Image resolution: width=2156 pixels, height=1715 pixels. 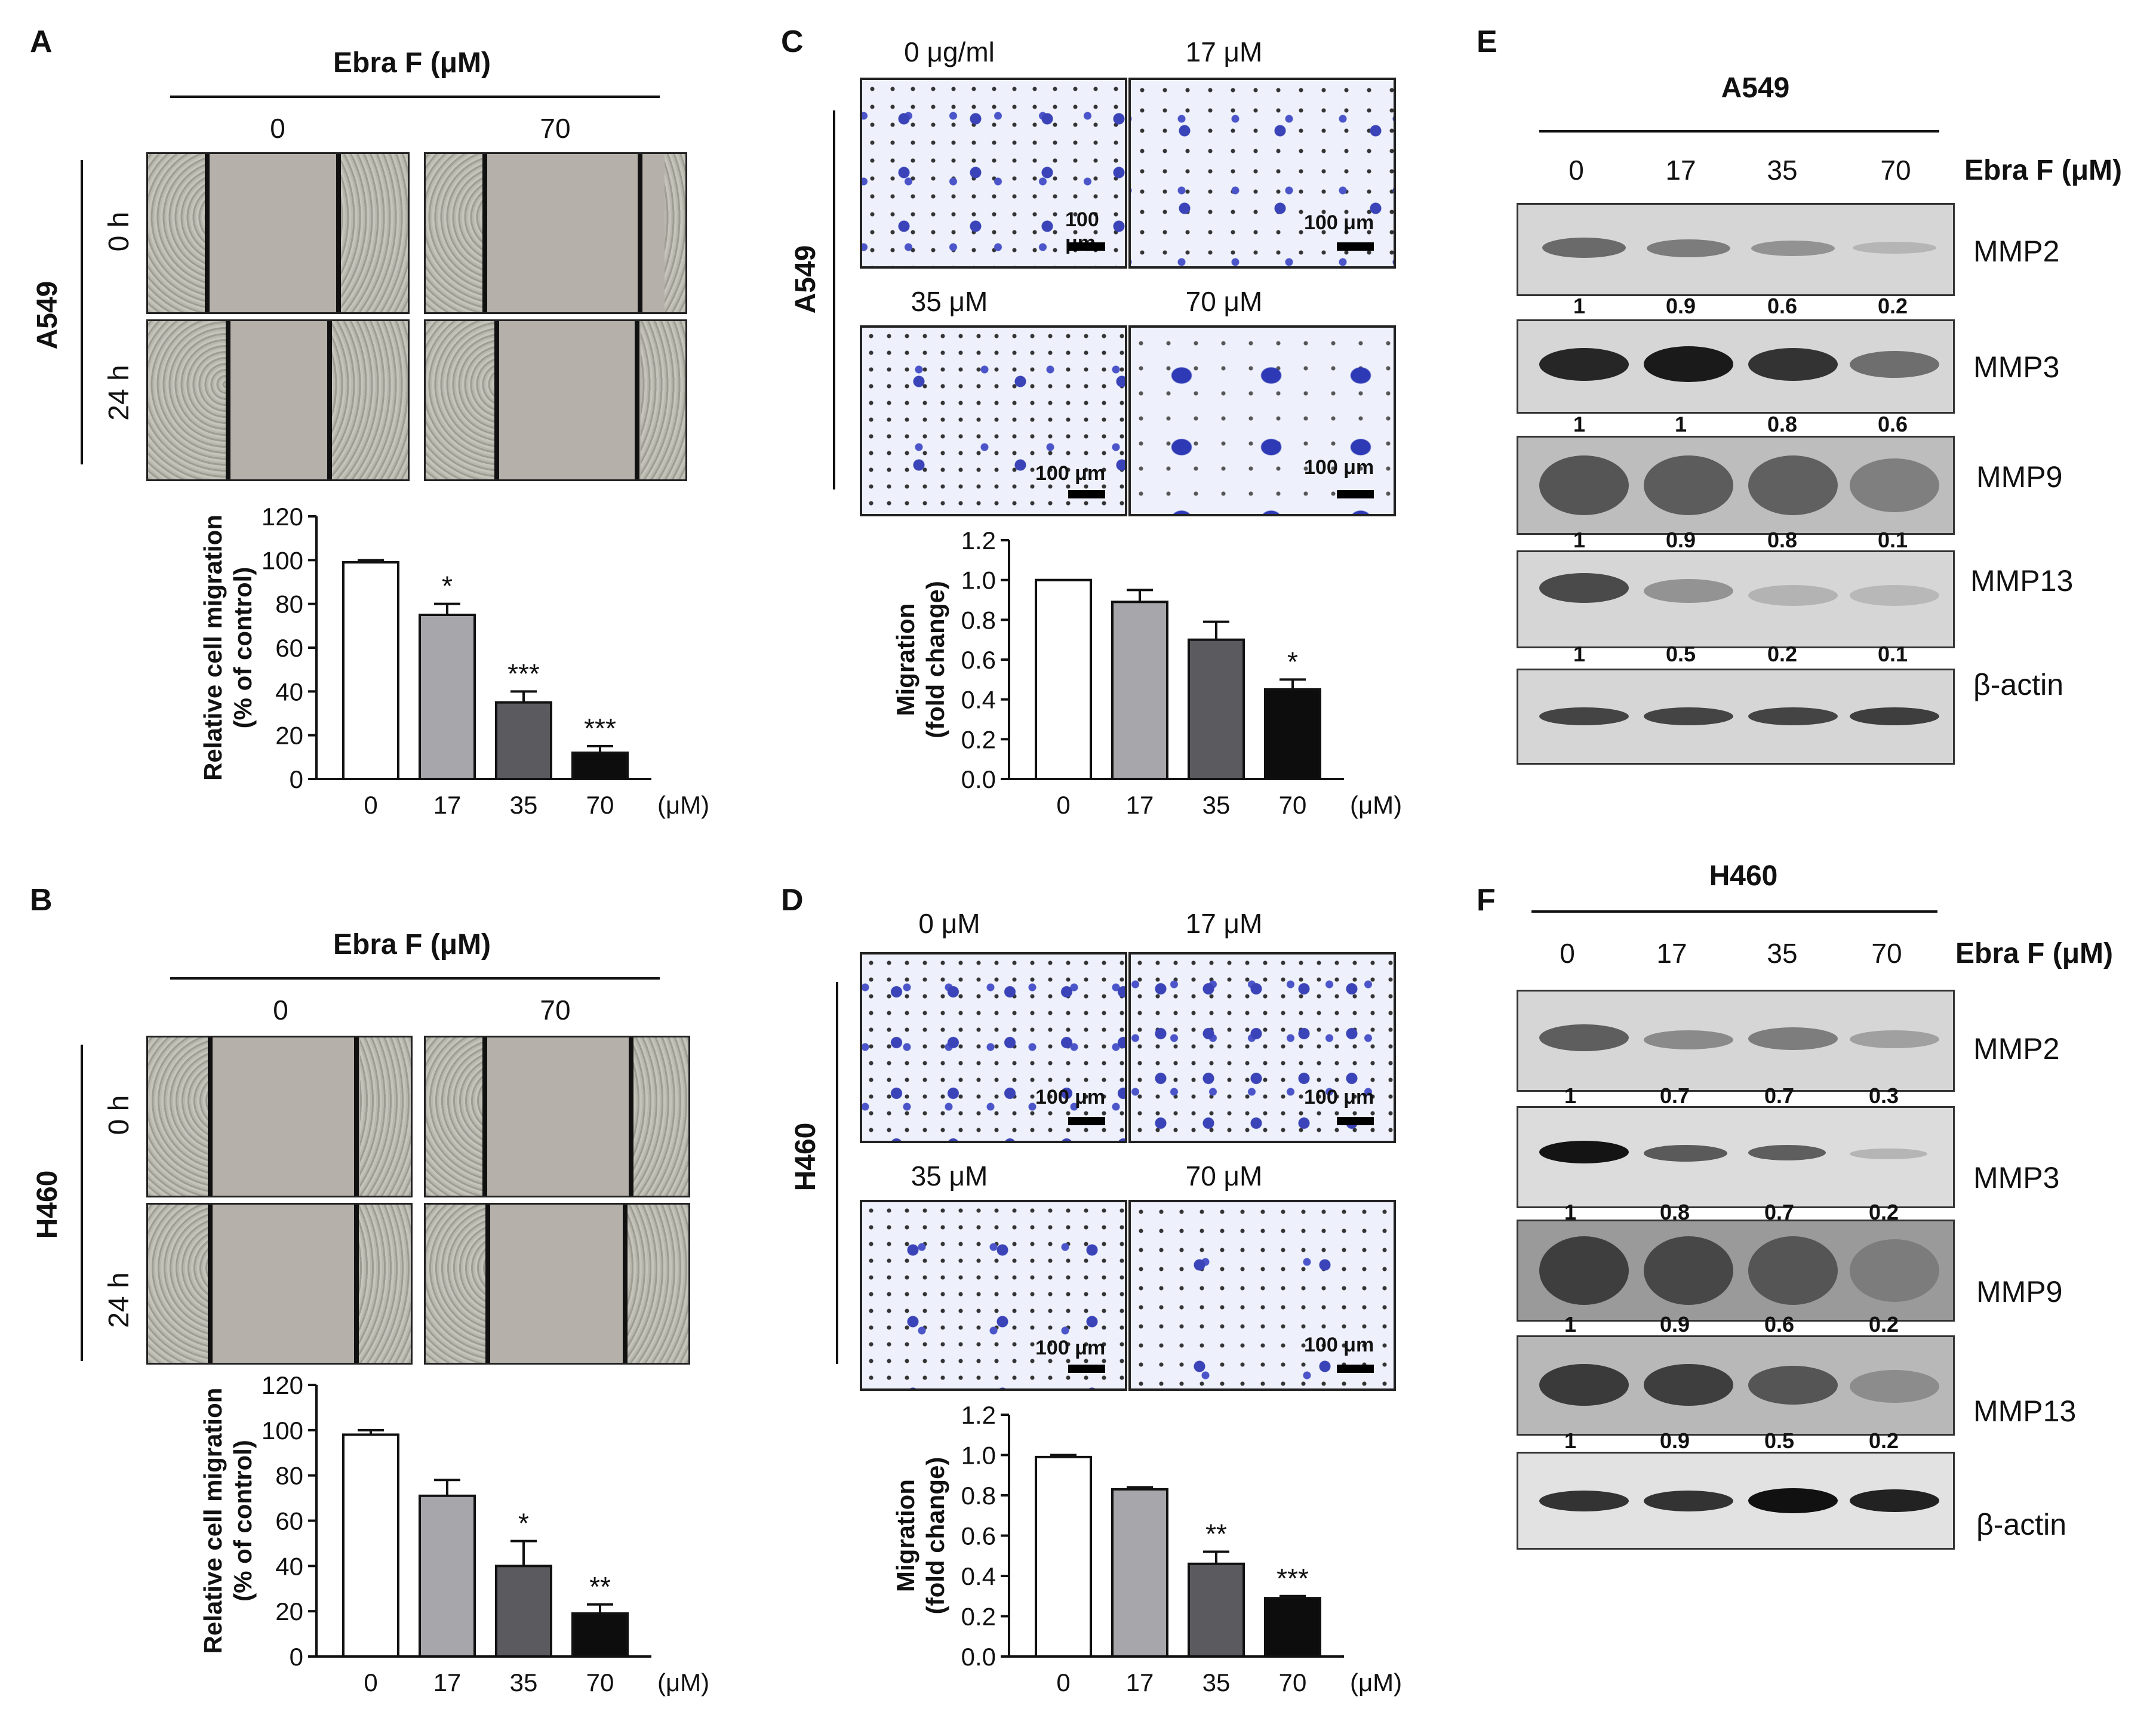 I want to click on y-tick-label: 0.0, so click(x=978, y=779).